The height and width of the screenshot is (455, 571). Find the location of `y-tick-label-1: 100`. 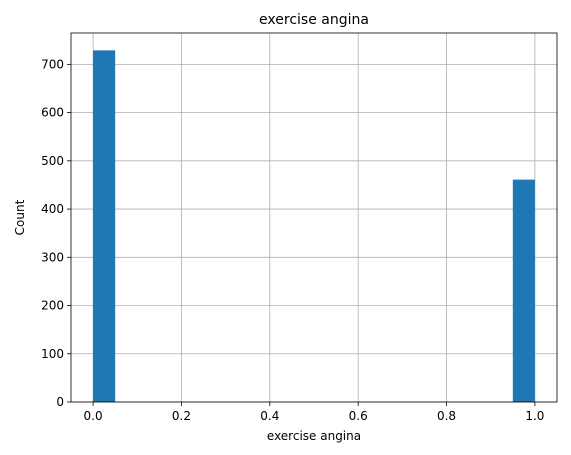

y-tick-label-1: 100 is located at coordinates (52, 354).